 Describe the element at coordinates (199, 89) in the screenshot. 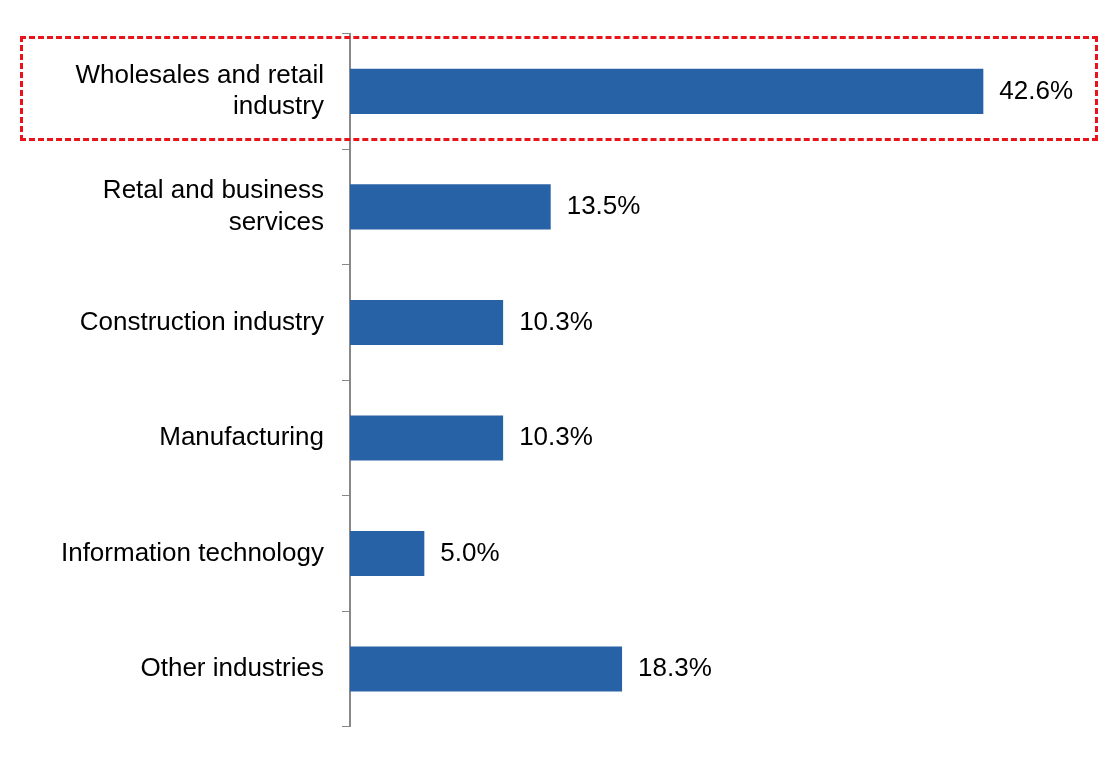

I see `y-tick-label: Wholesales and retail industry` at that location.